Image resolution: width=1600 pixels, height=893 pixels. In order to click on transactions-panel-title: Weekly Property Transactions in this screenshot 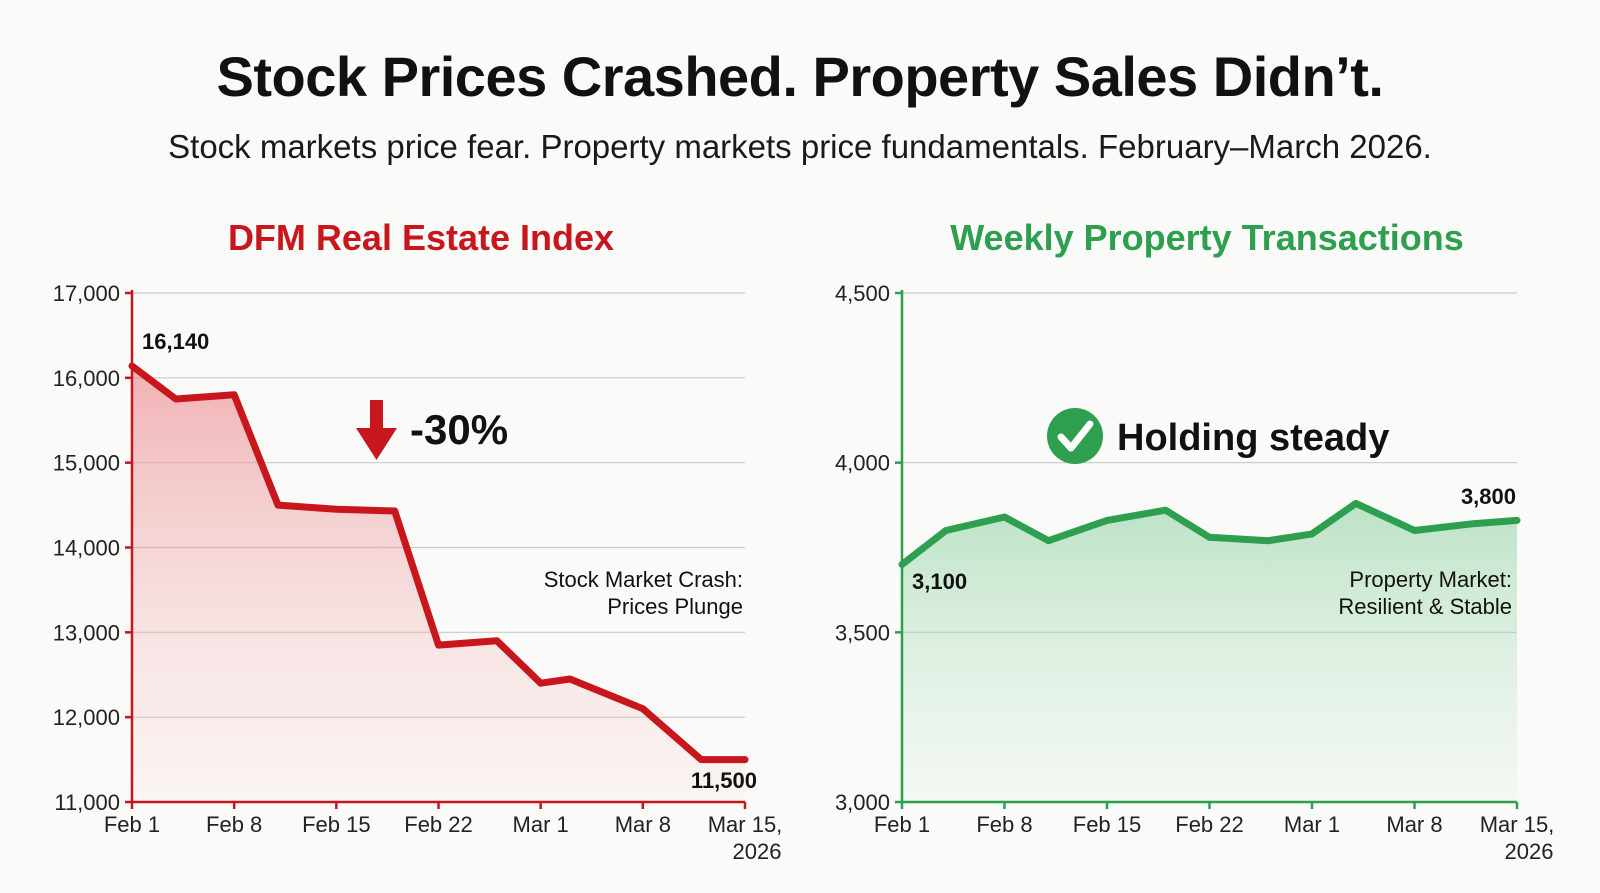, I will do `click(1207, 237)`.